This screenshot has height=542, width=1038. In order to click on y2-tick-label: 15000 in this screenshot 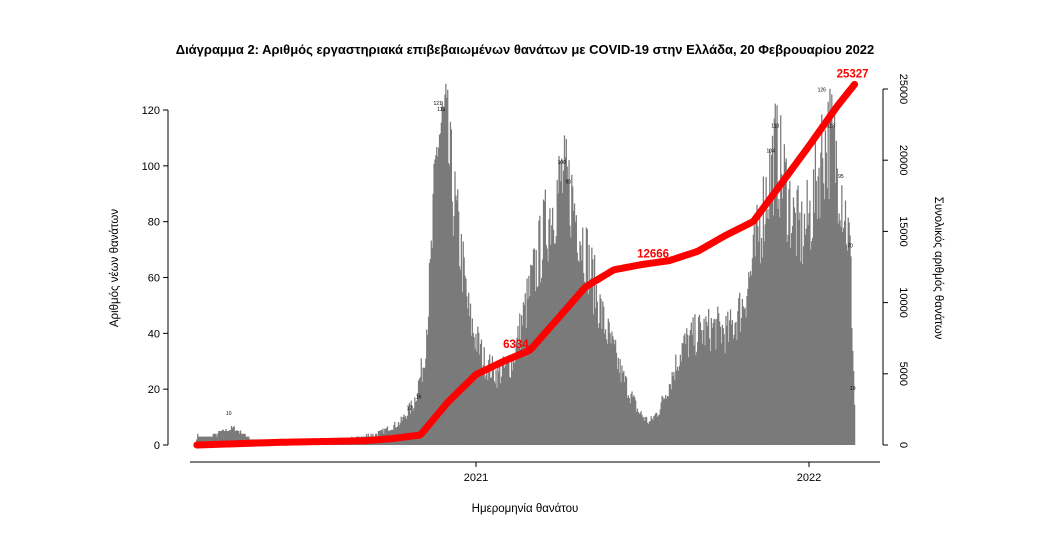, I will do `click(903, 231)`.